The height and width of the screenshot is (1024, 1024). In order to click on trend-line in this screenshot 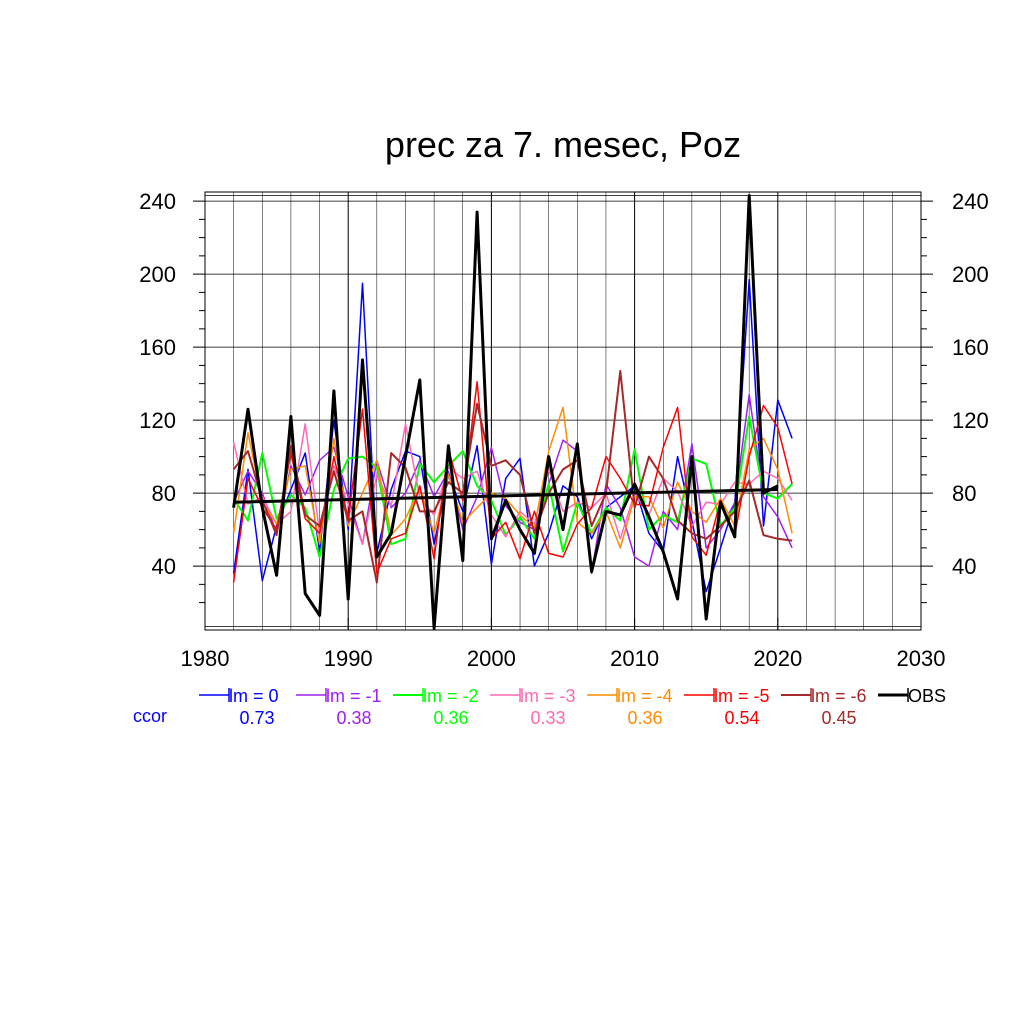, I will do `click(505, 495)`.